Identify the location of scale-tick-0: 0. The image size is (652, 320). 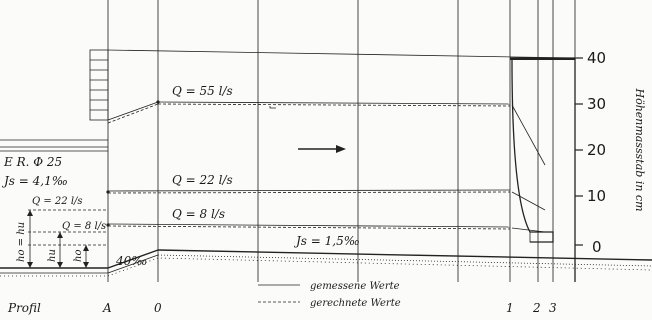
(597, 247).